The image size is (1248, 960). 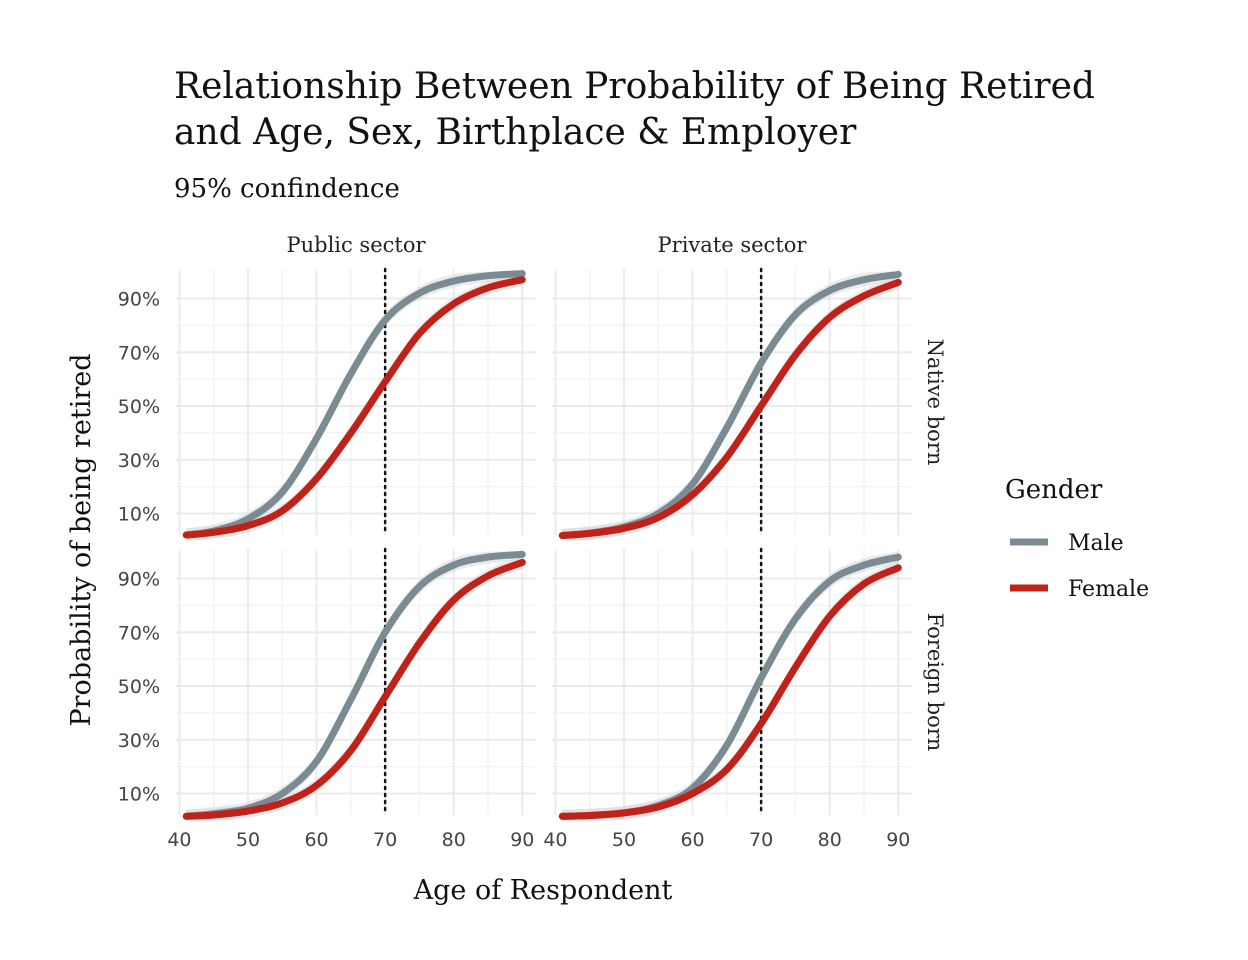 I want to click on column-strip-label: Private sector, so click(x=733, y=245).